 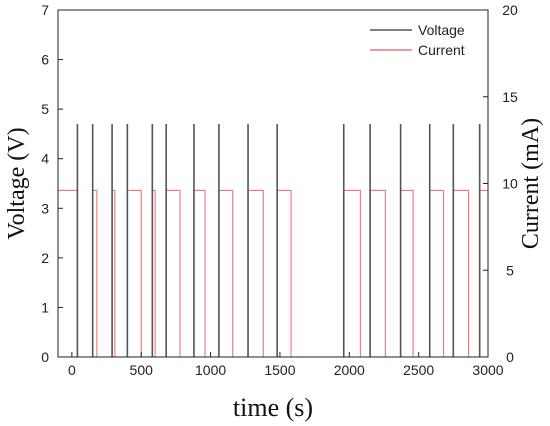 I want to click on x-tick-label: 3000, so click(x=487, y=370).